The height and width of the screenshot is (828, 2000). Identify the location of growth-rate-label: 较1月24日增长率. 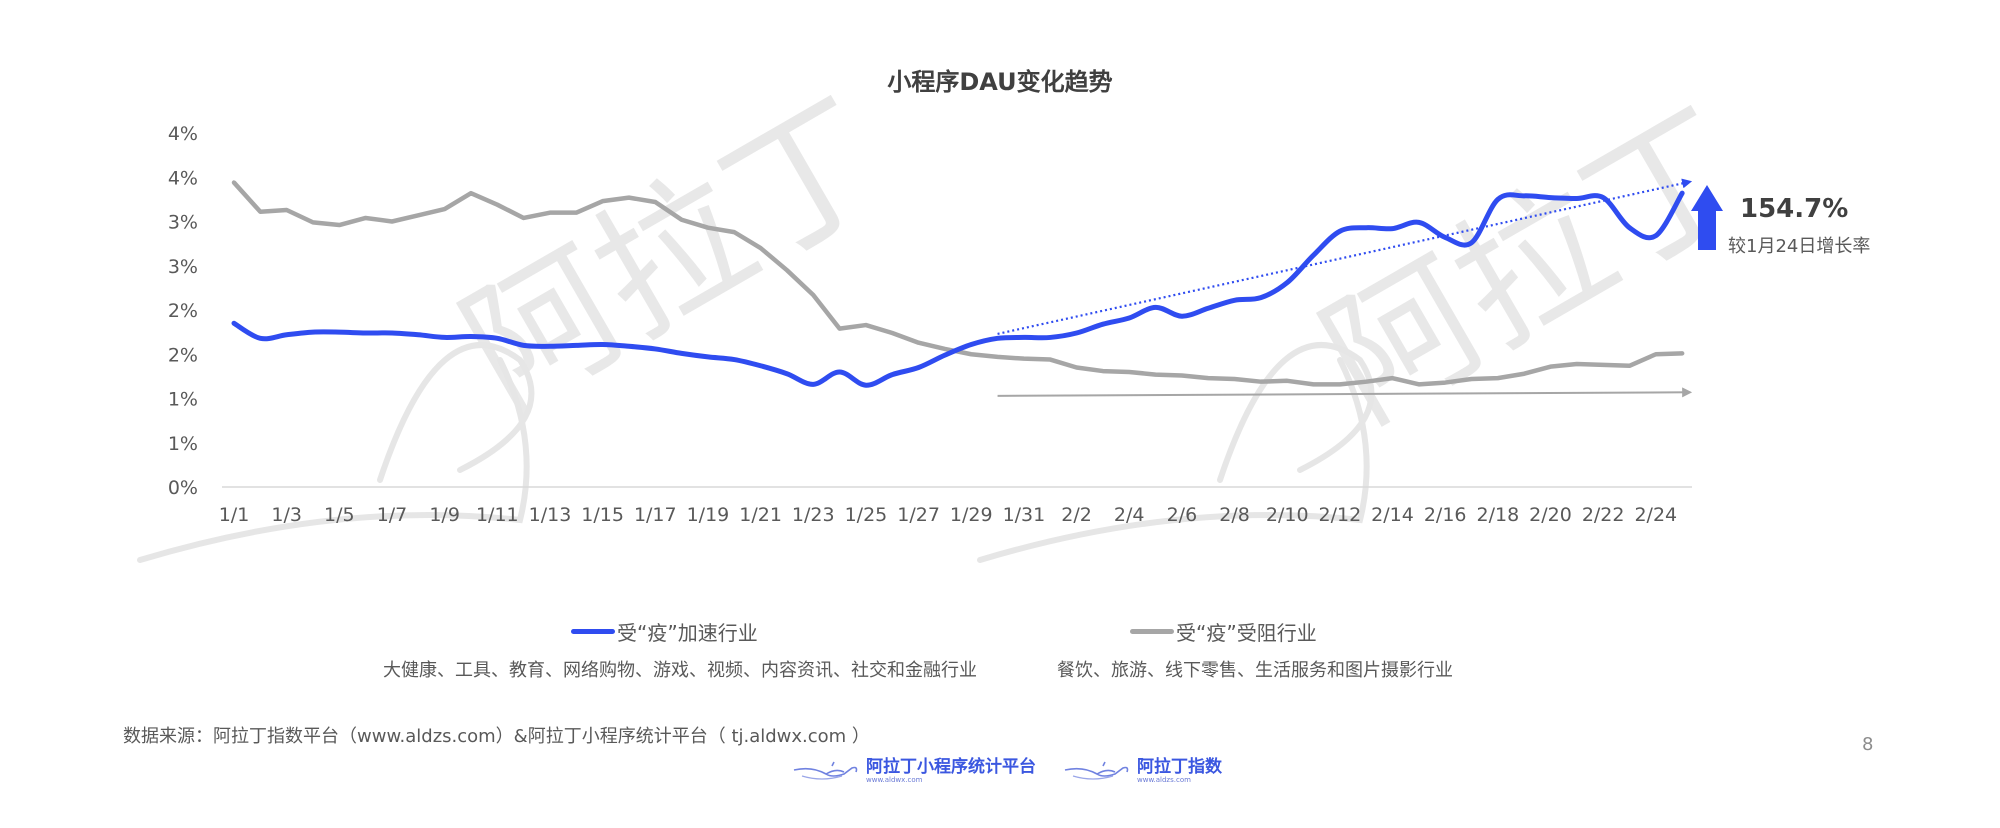
(1799, 246).